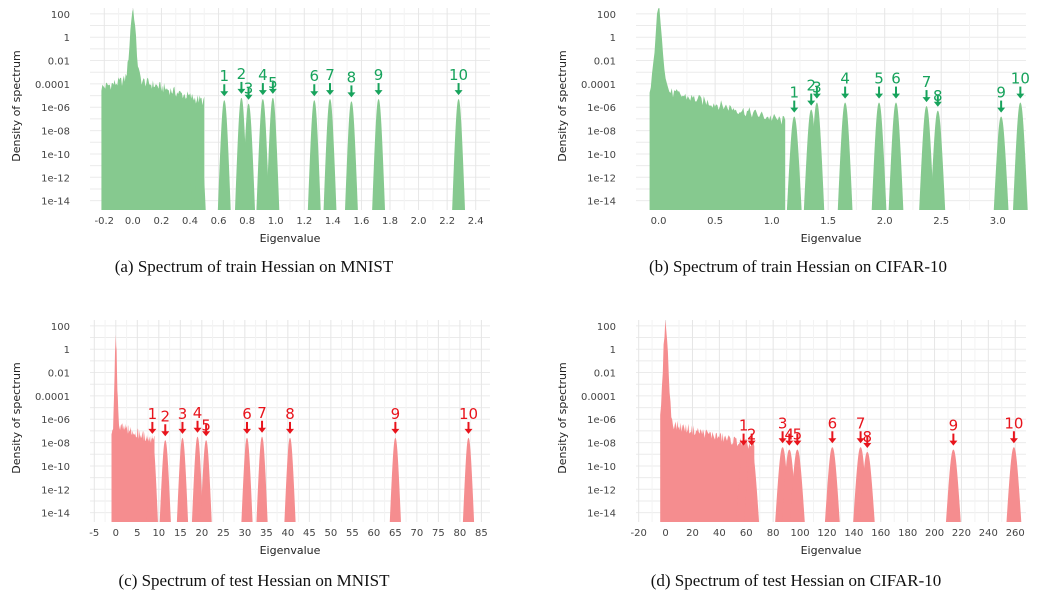  I want to click on y-tick-label: 1e-12, so click(601, 490).